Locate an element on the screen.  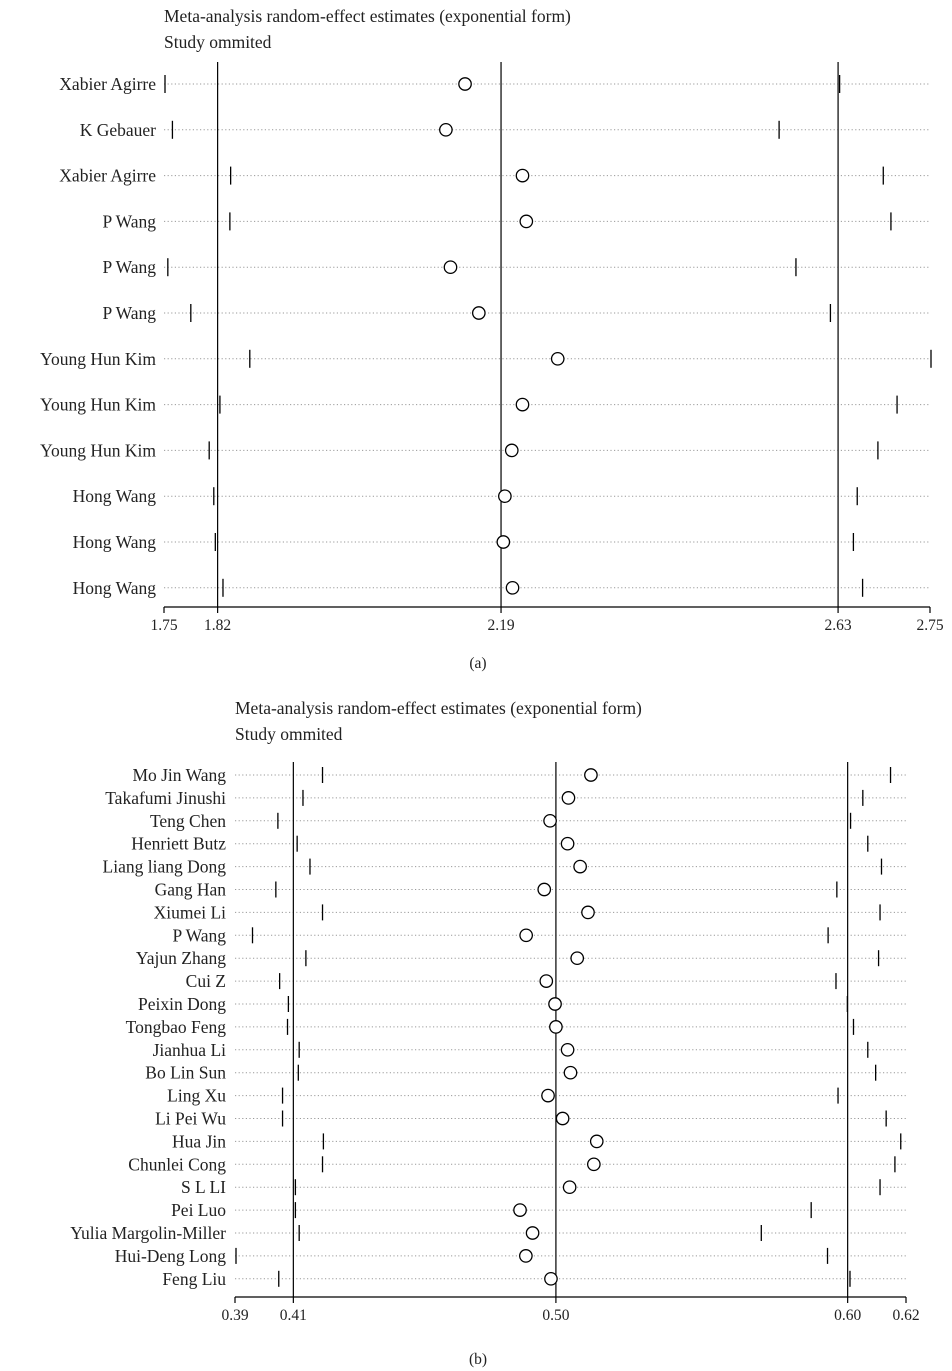
panel-b-subtitle: Study ommited is located at coordinates (289, 734).